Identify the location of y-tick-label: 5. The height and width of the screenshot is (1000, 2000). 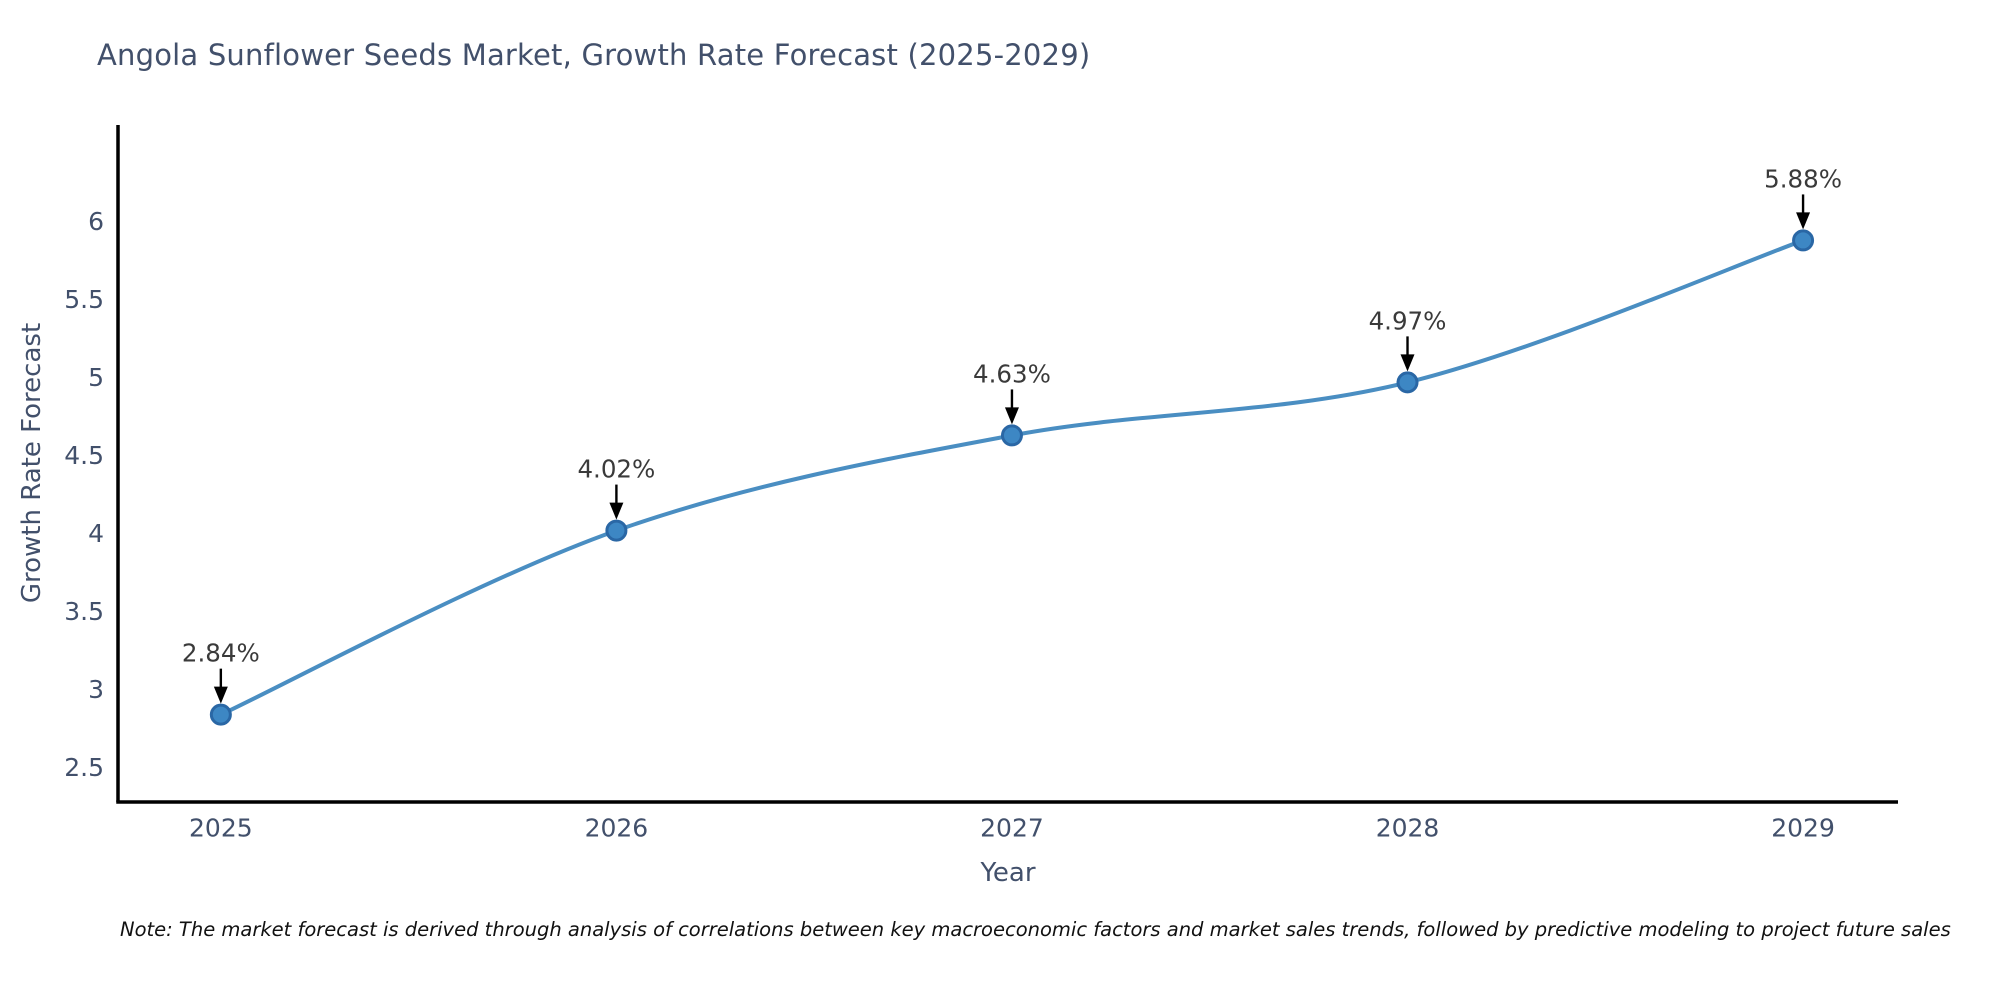
(96, 377).